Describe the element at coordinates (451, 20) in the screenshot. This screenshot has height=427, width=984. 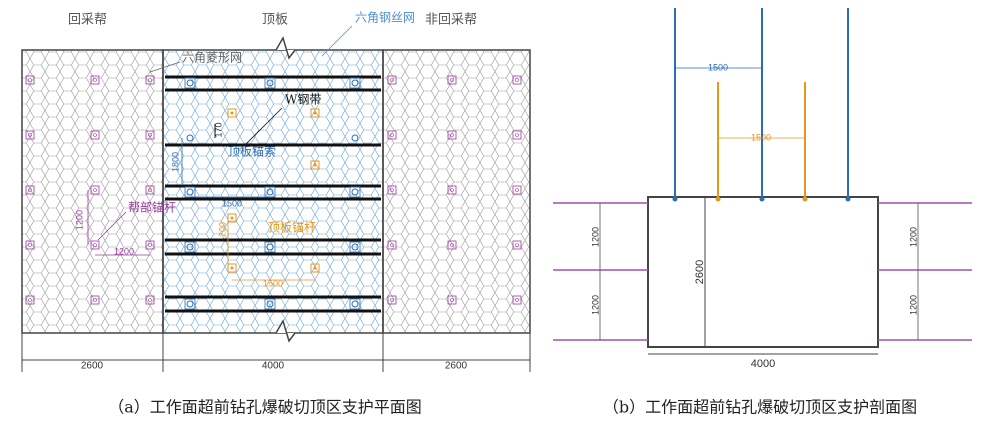
I see `label: 非回采帮` at that location.